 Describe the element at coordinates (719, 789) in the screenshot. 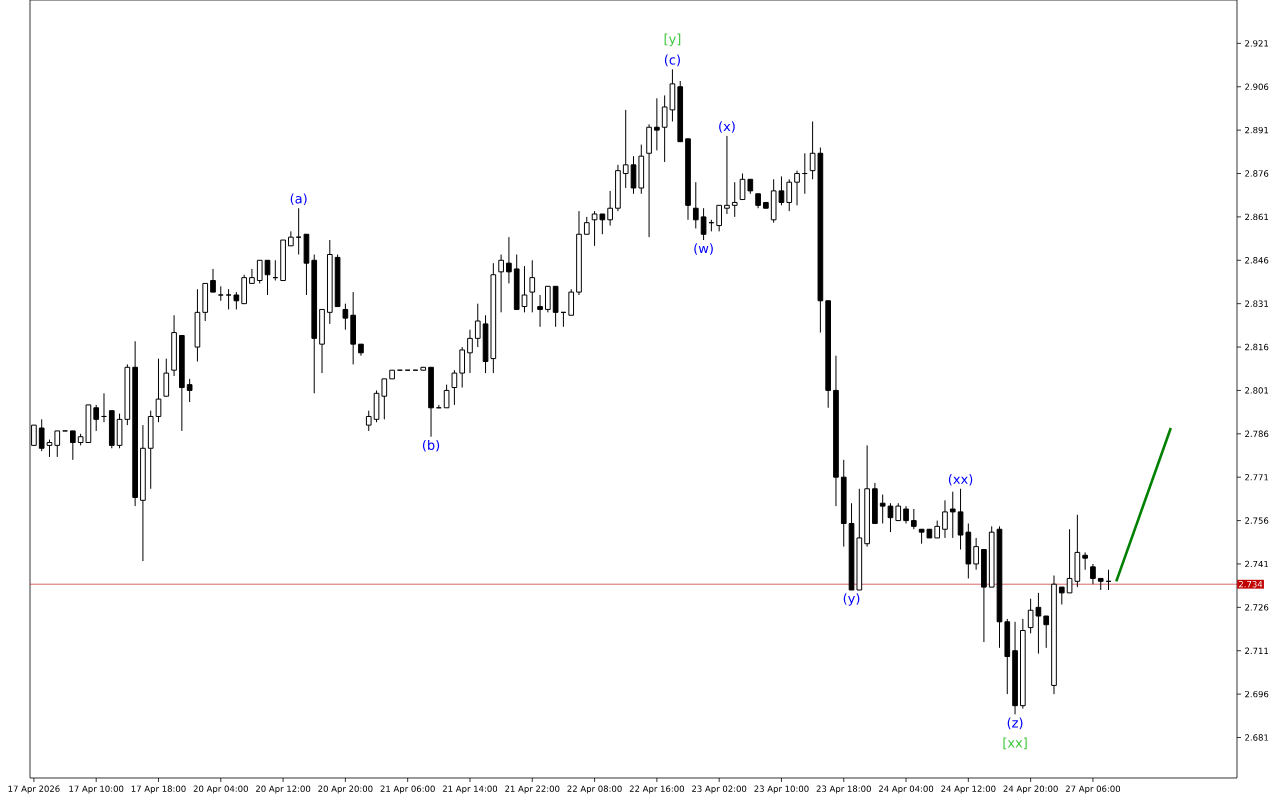

I see `x-tick-label: 23 Apr 02:00` at that location.